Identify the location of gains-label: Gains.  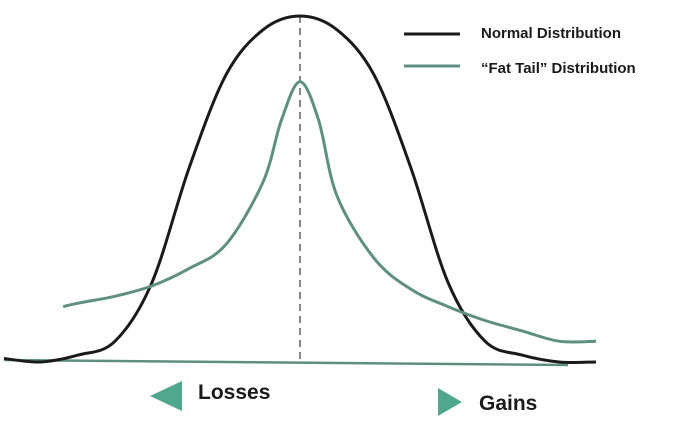
(508, 403).